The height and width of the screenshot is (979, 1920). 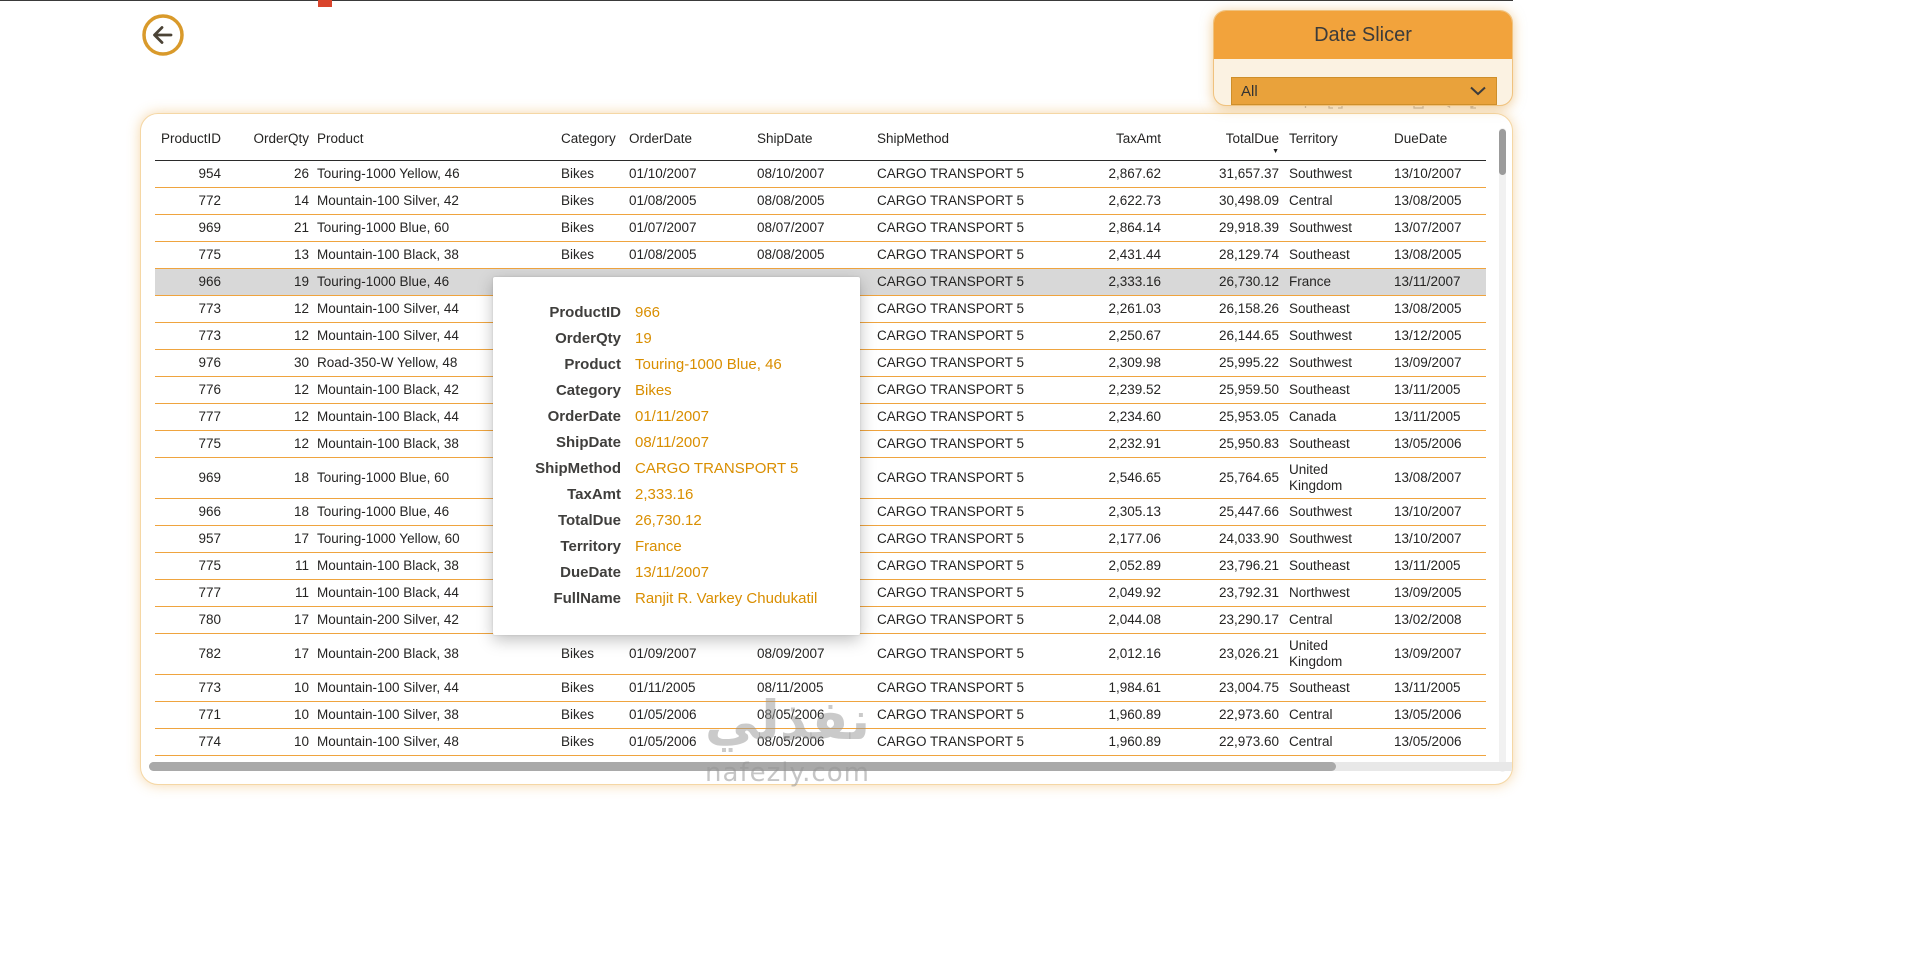 I want to click on column-header-category: Category, so click(x=588, y=138).